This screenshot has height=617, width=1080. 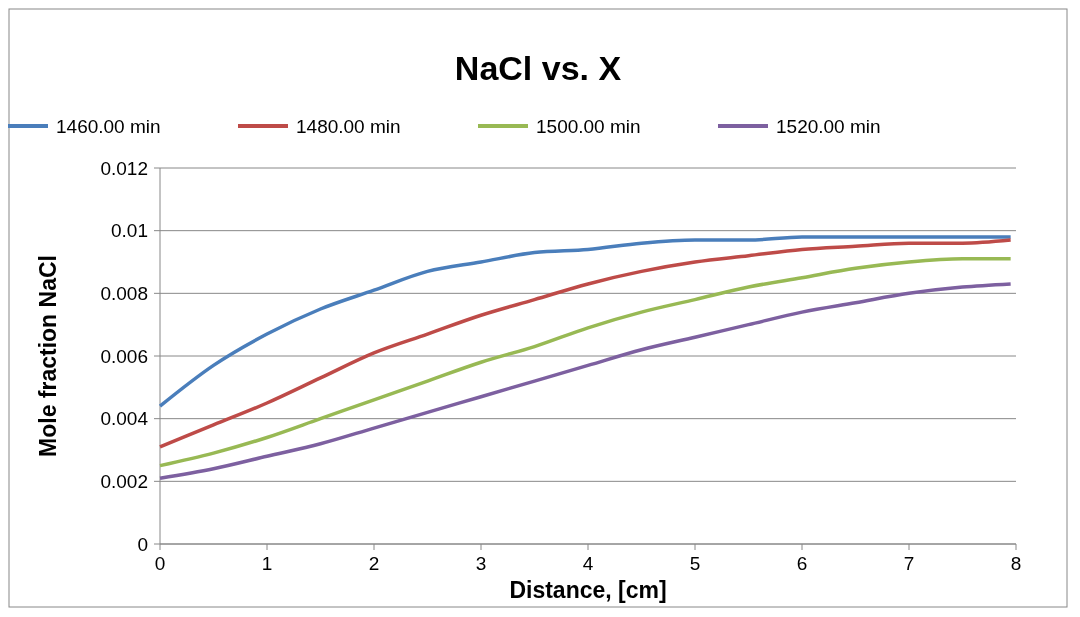 What do you see at coordinates (348, 126) in the screenshot?
I see `legend-label: 1480.00 min` at bounding box center [348, 126].